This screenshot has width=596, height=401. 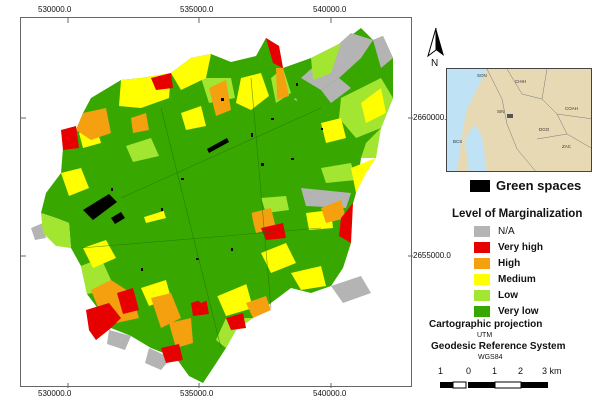 What do you see at coordinates (544, 129) in the screenshot?
I see `inset-label: DGO` at bounding box center [544, 129].